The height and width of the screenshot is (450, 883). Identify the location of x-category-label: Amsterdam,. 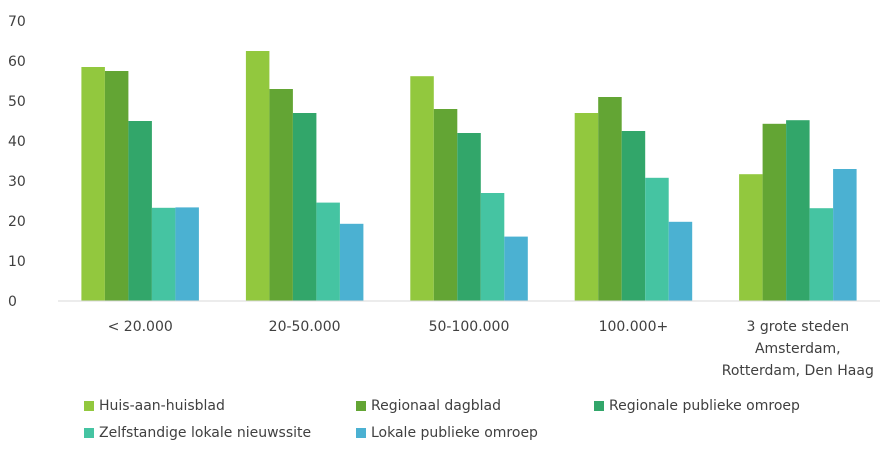
(798, 349).